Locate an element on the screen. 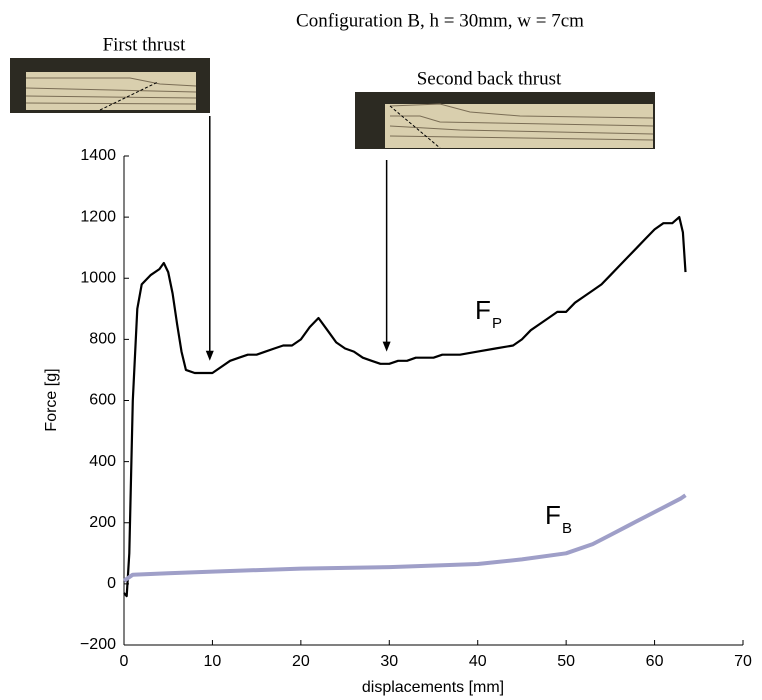  x-axis-label: displacements [mm] is located at coordinates (433, 687).